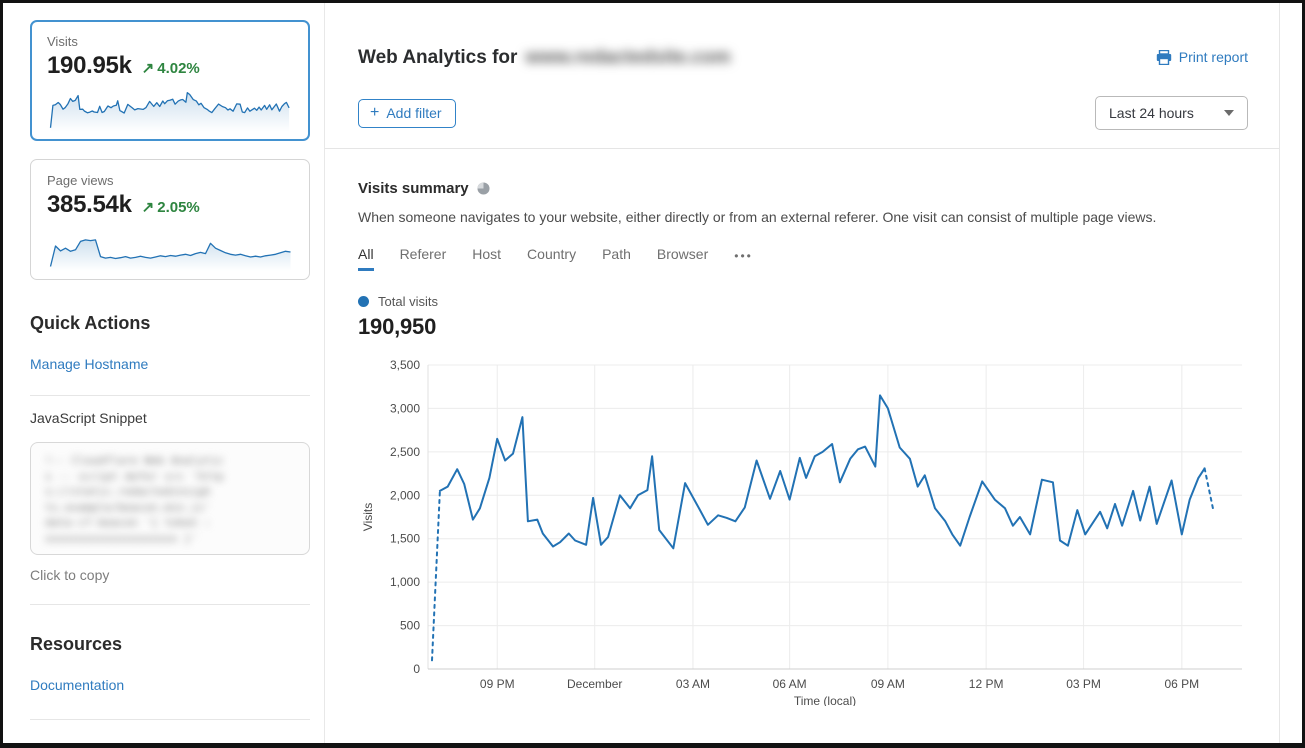 This screenshot has height=748, width=1305. Describe the element at coordinates (594, 684) in the screenshot. I see `svg-text: December` at that location.